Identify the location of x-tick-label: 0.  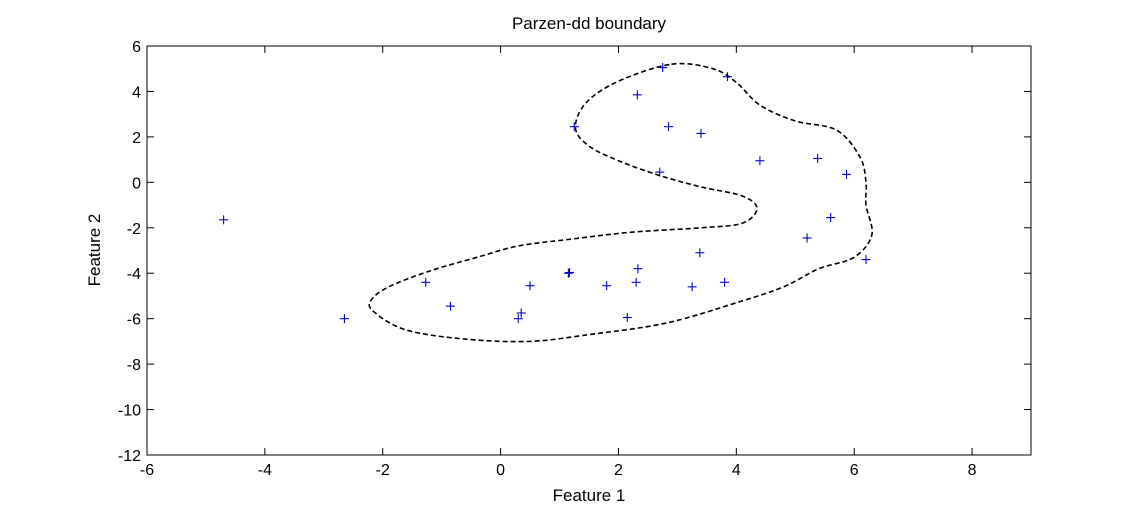
(500, 470).